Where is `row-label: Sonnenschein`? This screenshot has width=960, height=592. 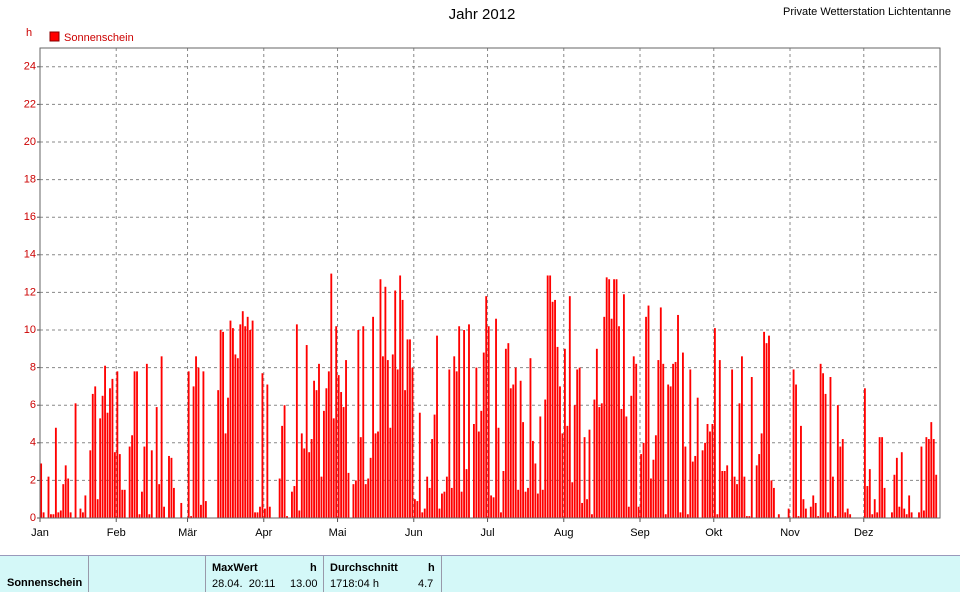 row-label: Sonnenschein is located at coordinates (45, 583).